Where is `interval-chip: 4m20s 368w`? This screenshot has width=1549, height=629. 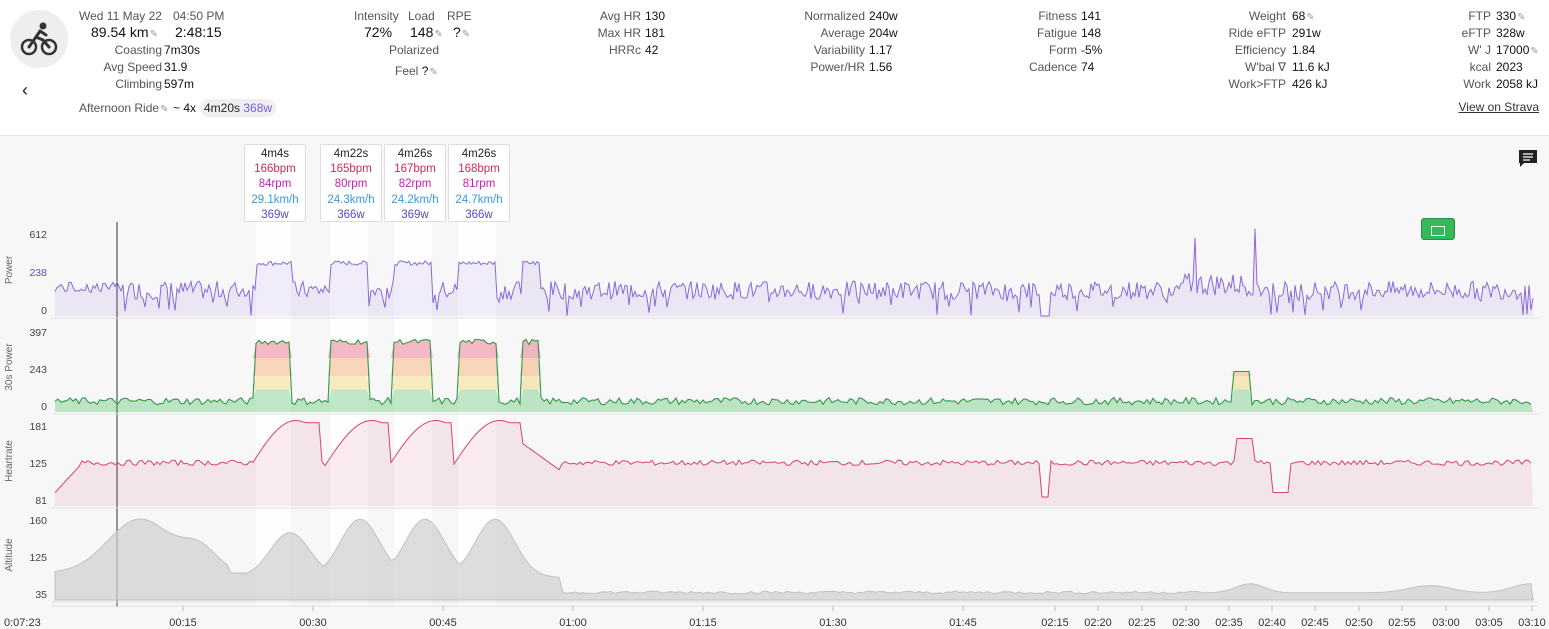 interval-chip: 4m20s 368w is located at coordinates (238, 108).